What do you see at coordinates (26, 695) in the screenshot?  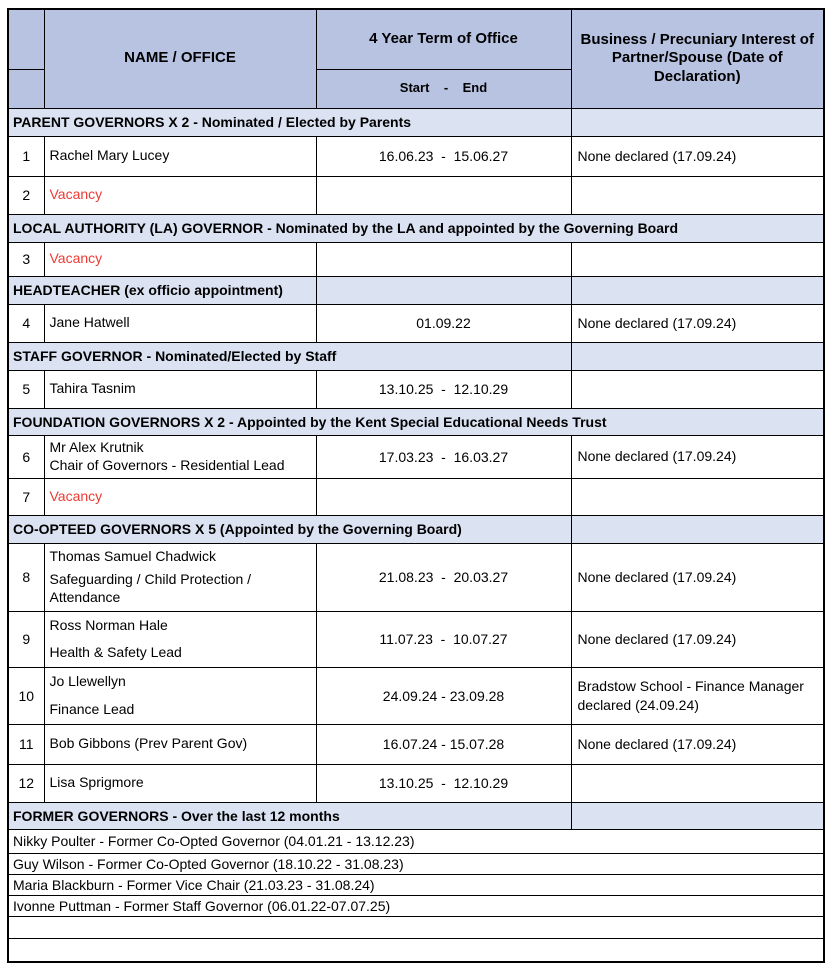 I see `row-number: 10` at bounding box center [26, 695].